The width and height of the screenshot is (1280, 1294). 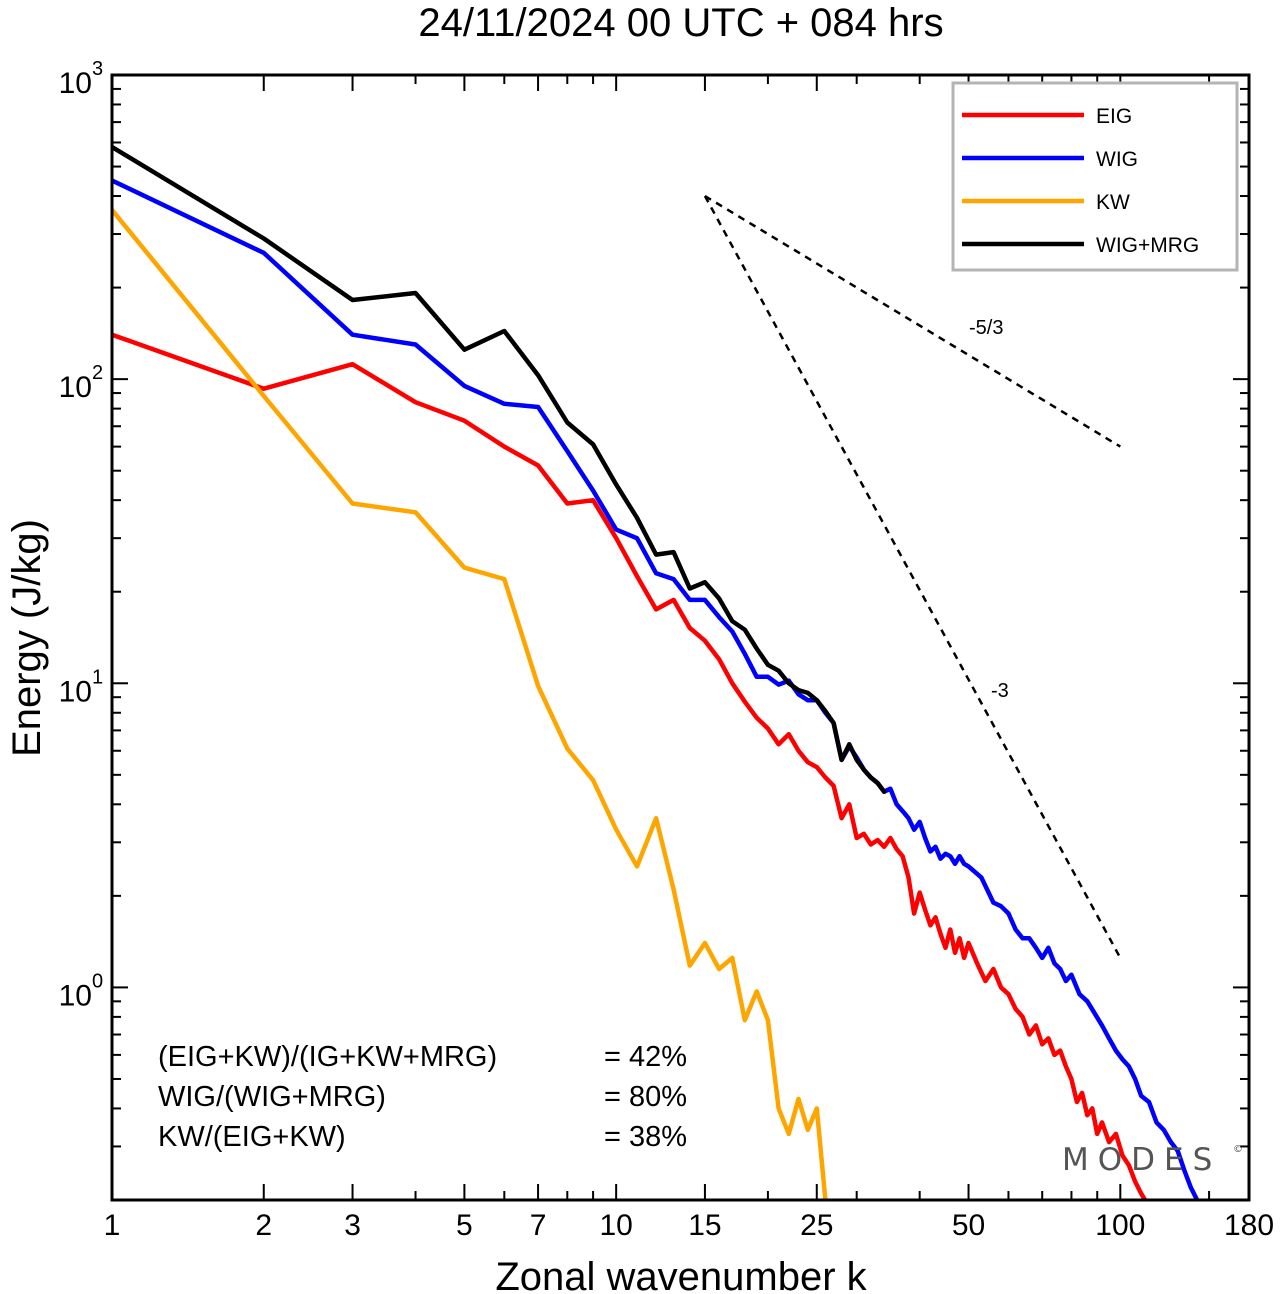 I want to click on x-tick-label: 7, so click(x=538, y=1225).